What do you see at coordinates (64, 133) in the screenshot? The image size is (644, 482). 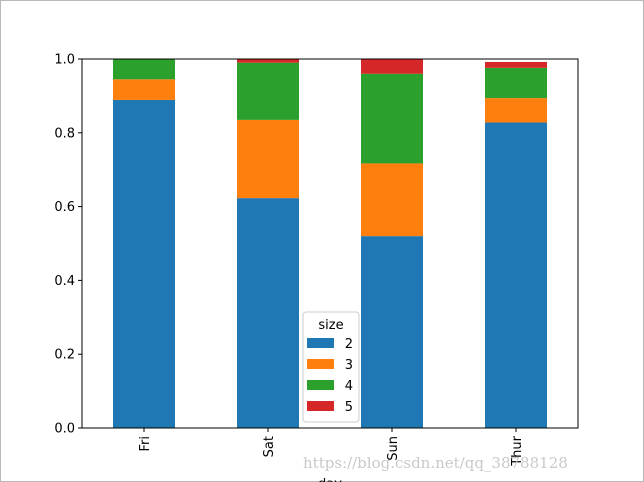 I see `y-tick-label: 0.8` at bounding box center [64, 133].